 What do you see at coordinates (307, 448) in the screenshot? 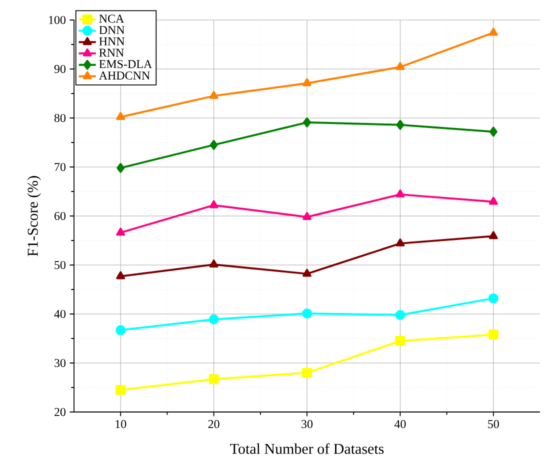
I see `x-axis-title: Total Number of Datasets` at bounding box center [307, 448].